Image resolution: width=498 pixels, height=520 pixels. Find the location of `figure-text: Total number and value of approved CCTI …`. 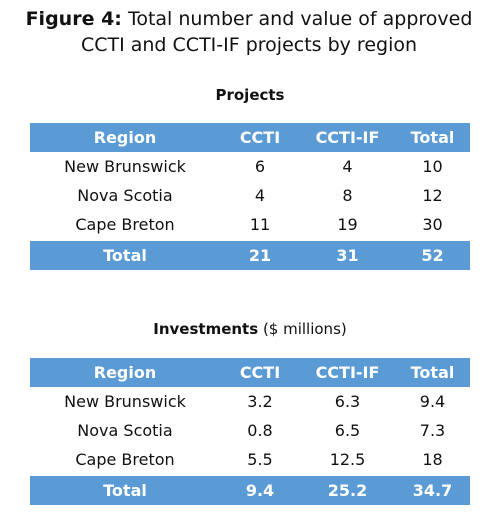

figure-text: Total number and value of approved CCTI … is located at coordinates (276, 32).